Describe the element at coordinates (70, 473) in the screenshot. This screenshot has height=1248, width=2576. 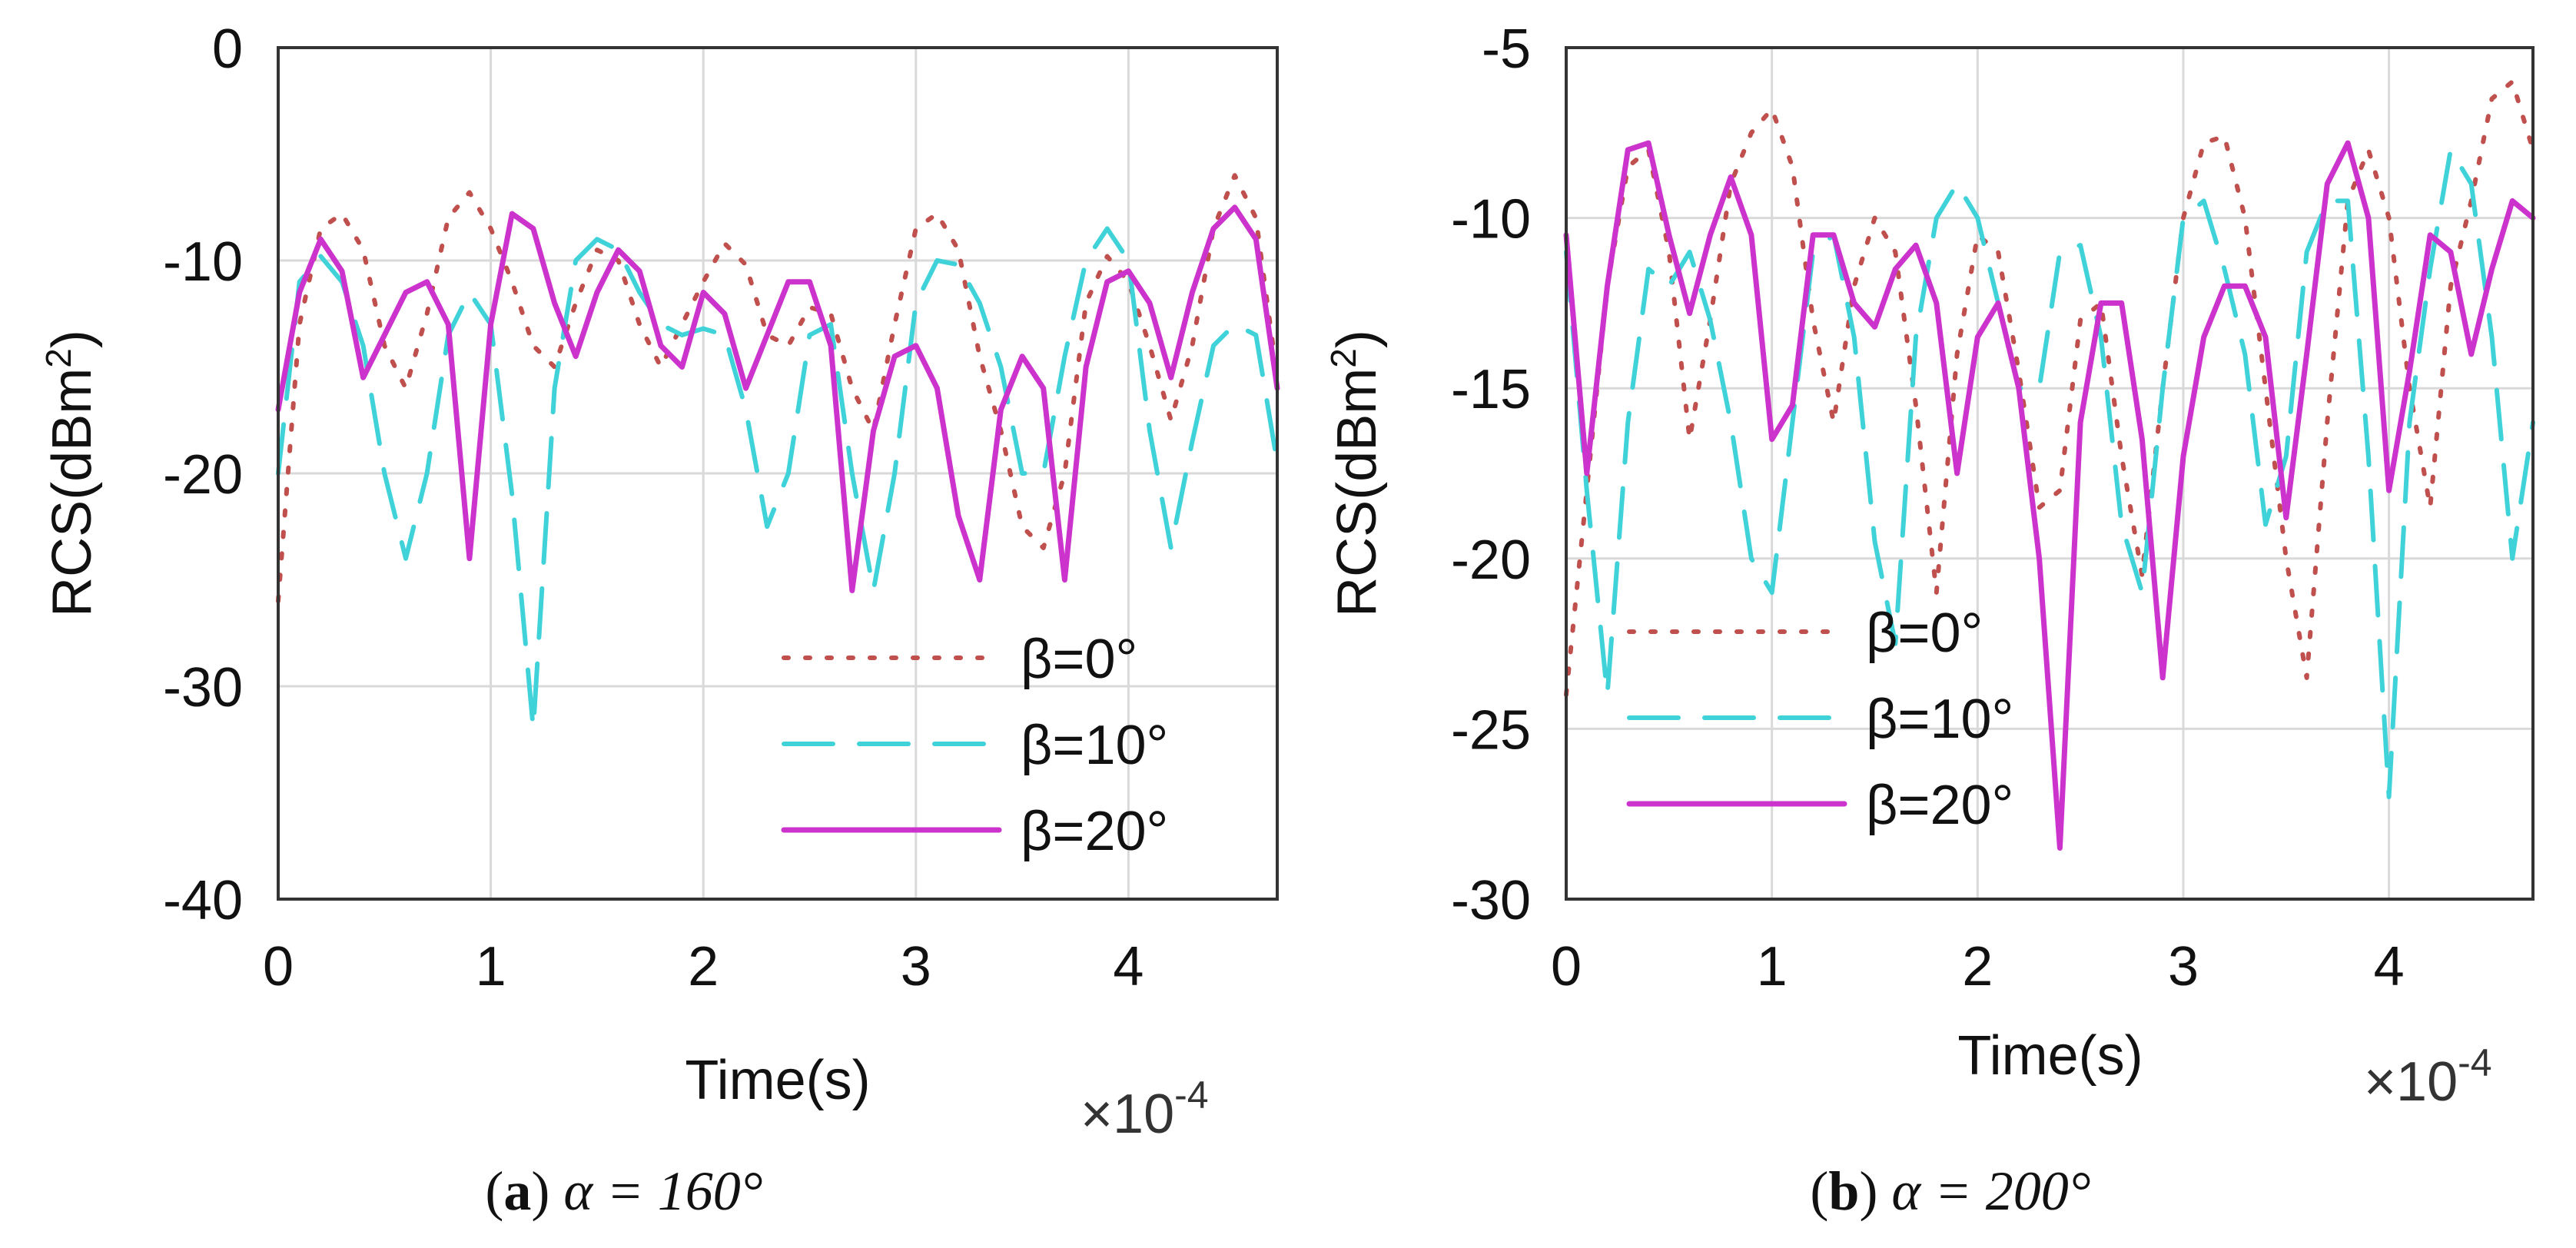
I see `y-axis-label-a: RCS(dBm2)` at that location.